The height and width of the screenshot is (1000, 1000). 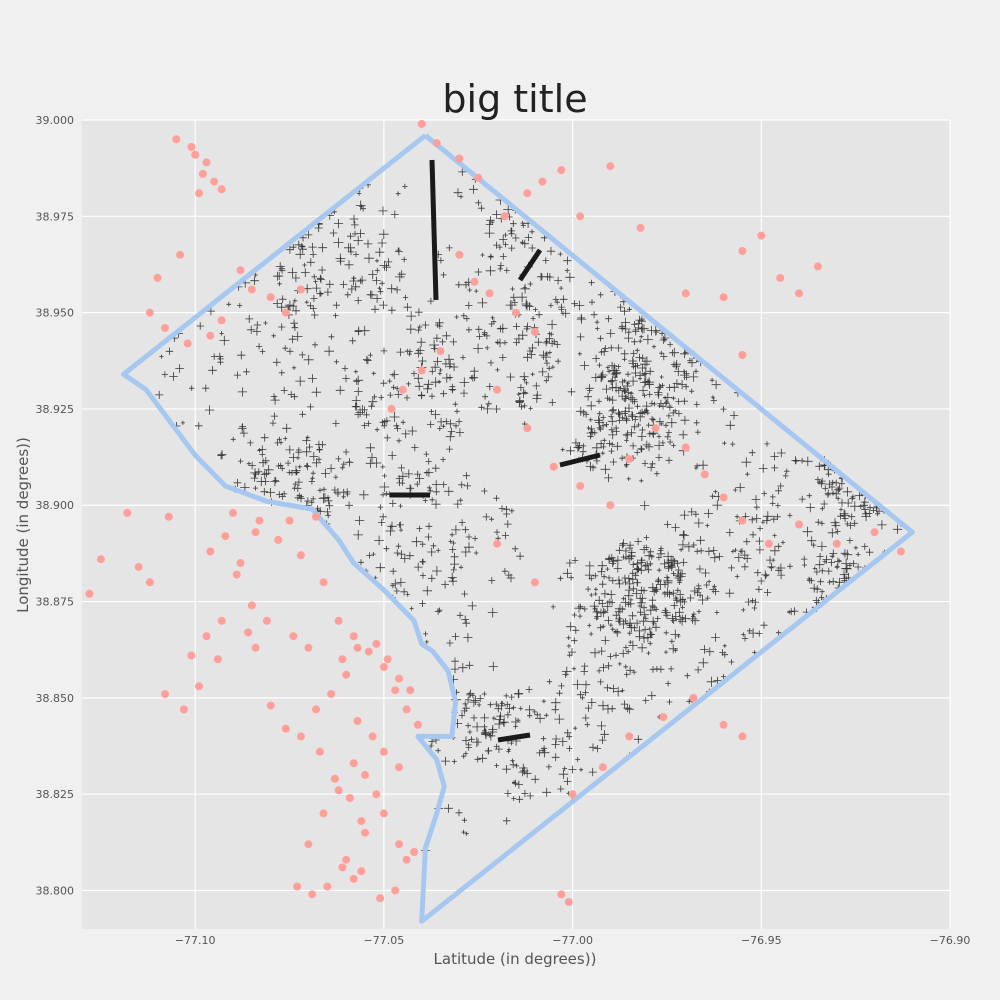 I want to click on y-tick-label: 39.000, so click(x=55, y=120).